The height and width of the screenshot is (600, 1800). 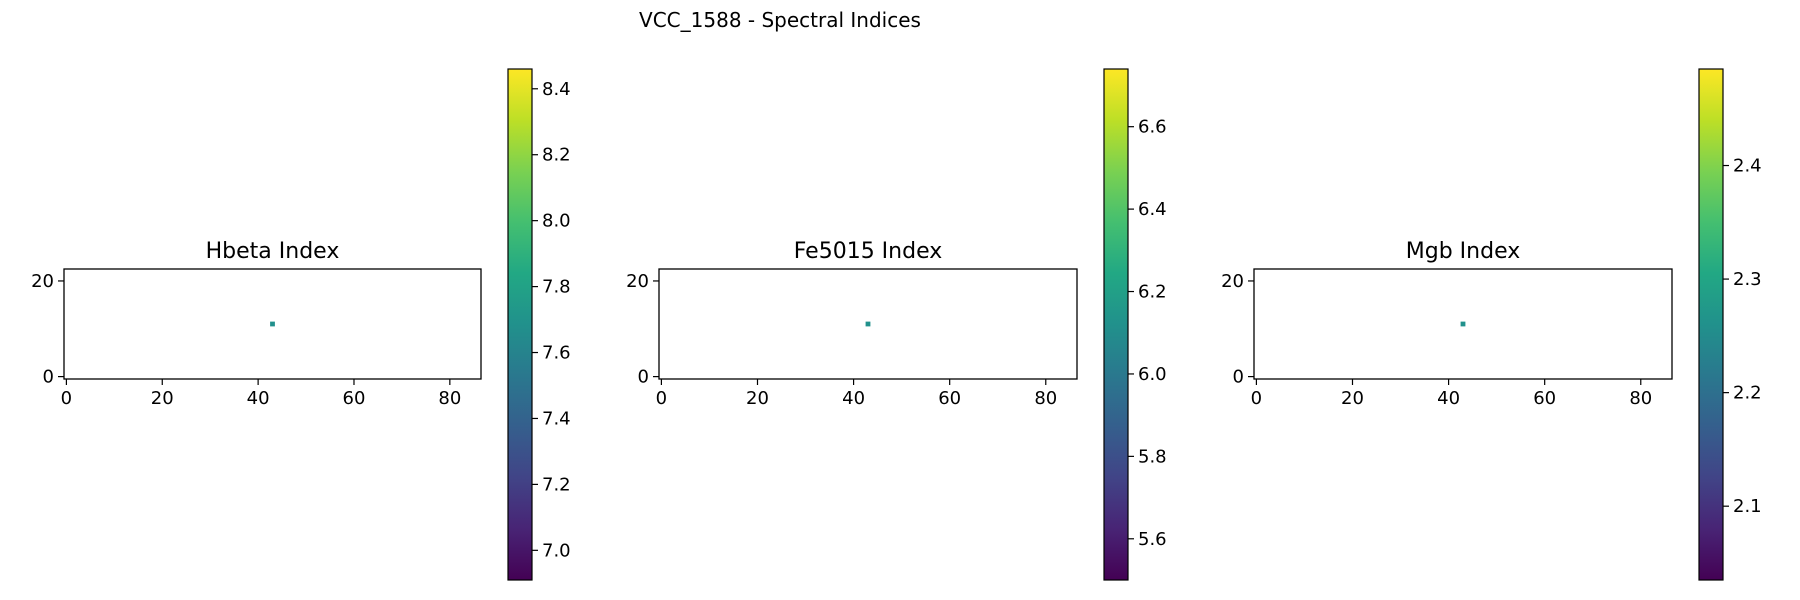 What do you see at coordinates (556, 484) in the screenshot?
I see `colorbar-tick-label: 7.2` at bounding box center [556, 484].